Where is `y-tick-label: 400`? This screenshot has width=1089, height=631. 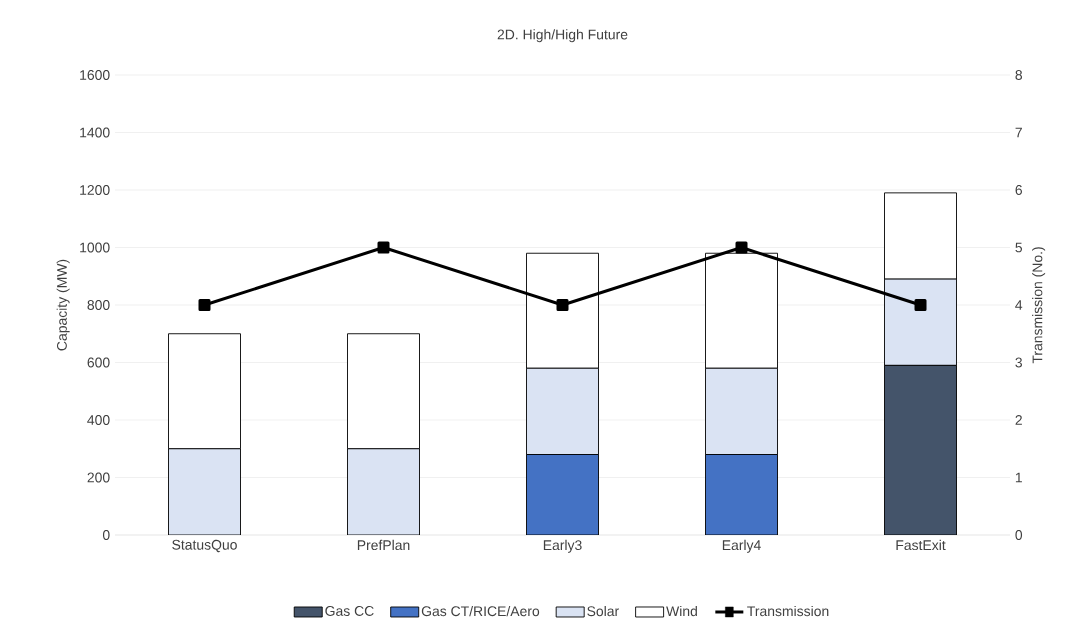 y-tick-label: 400 is located at coordinates (98, 420).